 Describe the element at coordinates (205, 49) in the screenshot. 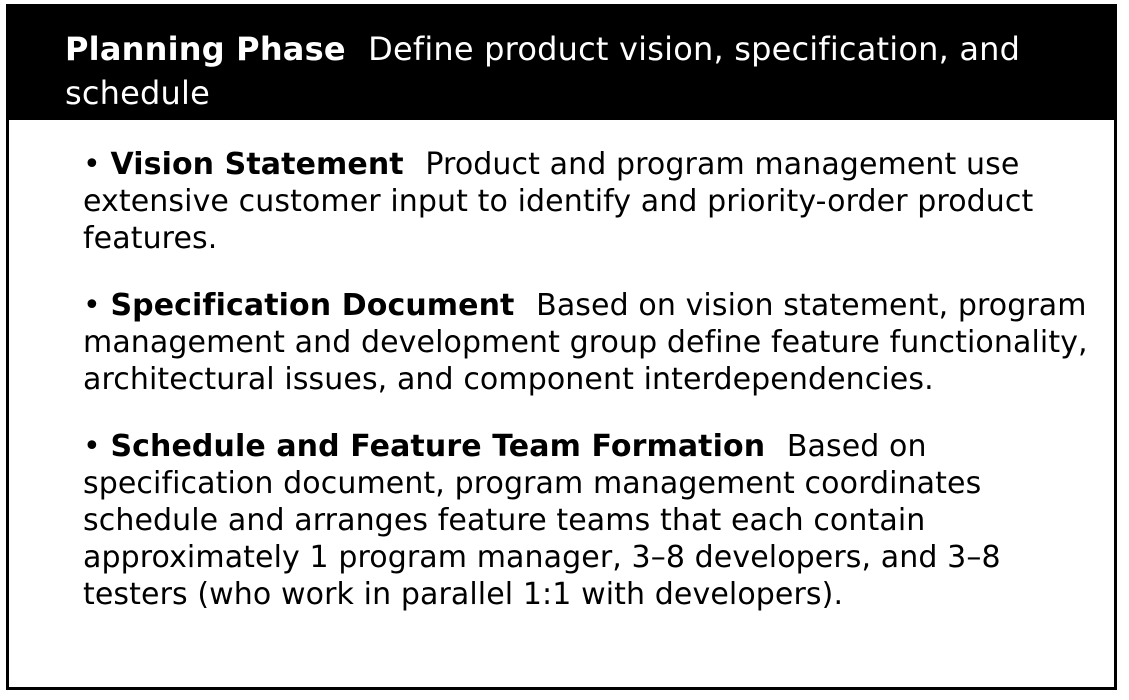

I see `header-title: Planning Phase` at that location.